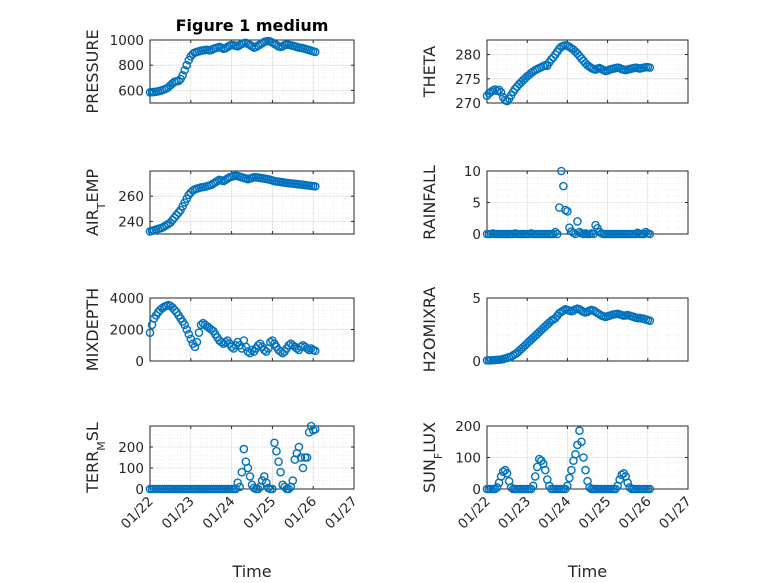  What do you see at coordinates (587, 571) in the screenshot?
I see `x-axis-label: Time` at bounding box center [587, 571].